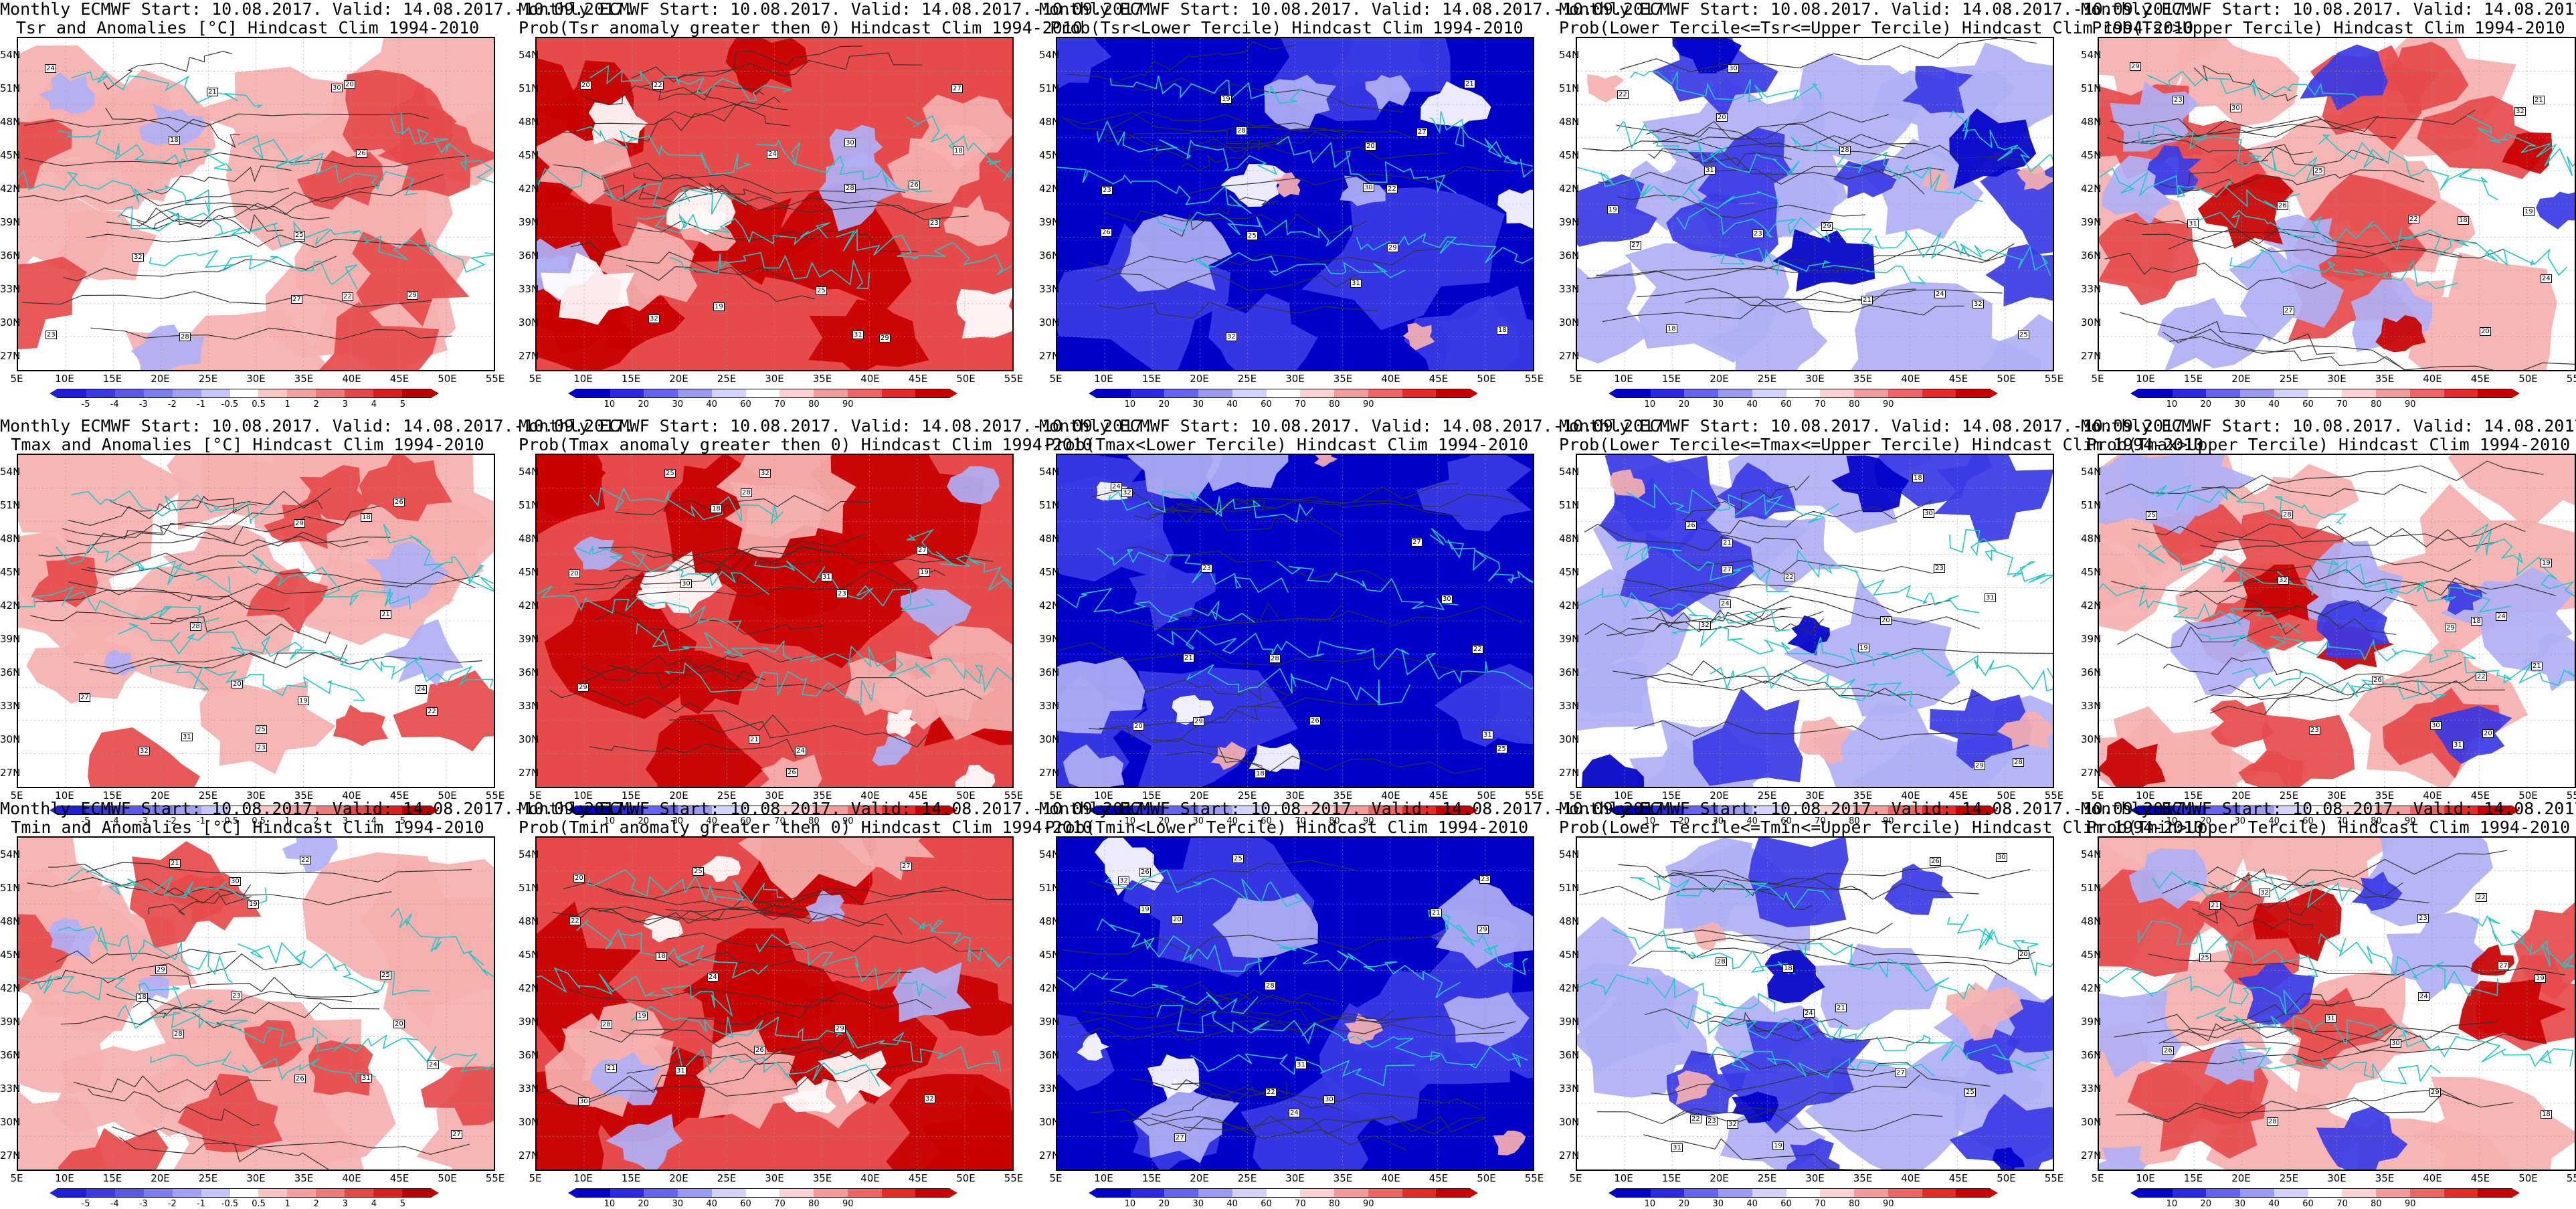 The width and height of the screenshot is (2576, 1209). What do you see at coordinates (2145, 795) in the screenshot?
I see `lon-tick-label: 10E` at bounding box center [2145, 795].